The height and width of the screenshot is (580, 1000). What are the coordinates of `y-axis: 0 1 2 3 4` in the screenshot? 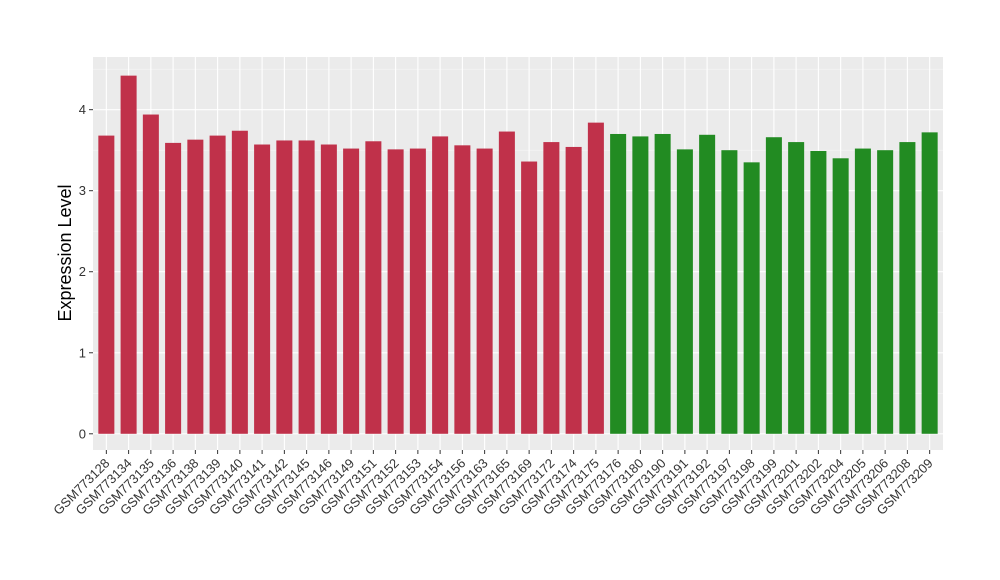 It's located at (86, 271).